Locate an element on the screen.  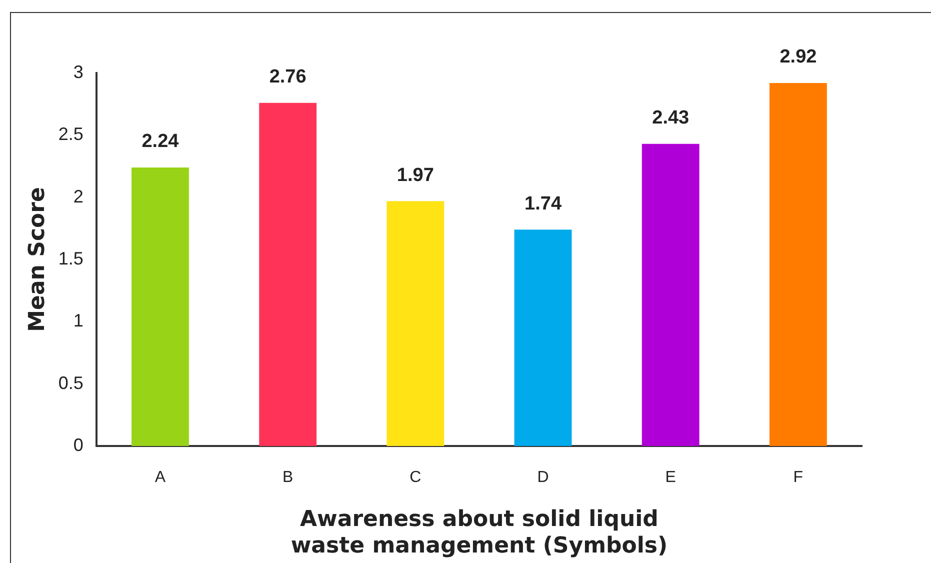
x-tick-label: A is located at coordinates (160, 477).